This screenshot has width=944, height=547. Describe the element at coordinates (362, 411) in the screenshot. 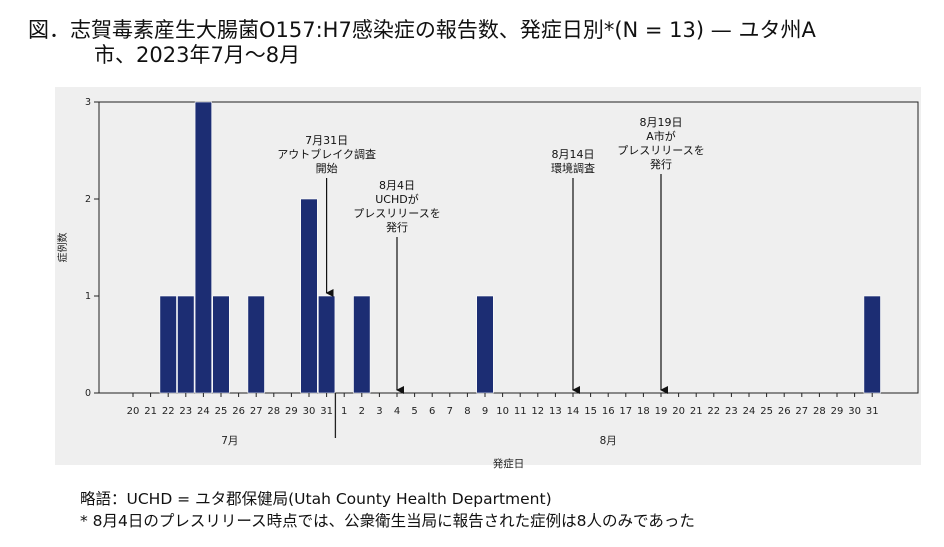

I see `x-tick-label: 2` at that location.